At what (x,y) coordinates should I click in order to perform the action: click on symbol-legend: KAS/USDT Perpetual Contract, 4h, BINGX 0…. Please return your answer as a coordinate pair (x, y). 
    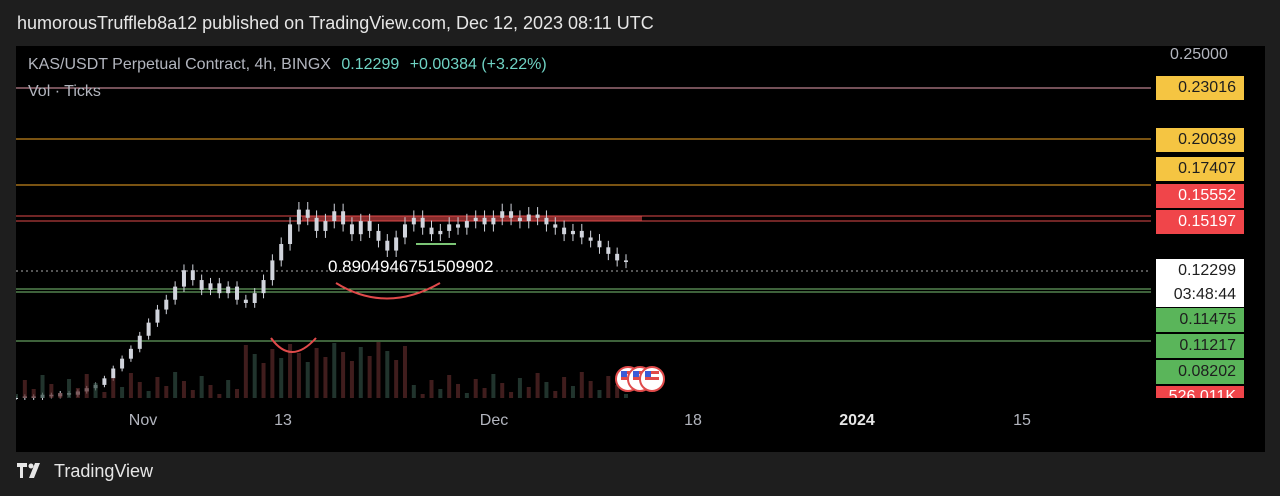
    Looking at the image, I should click on (287, 65).